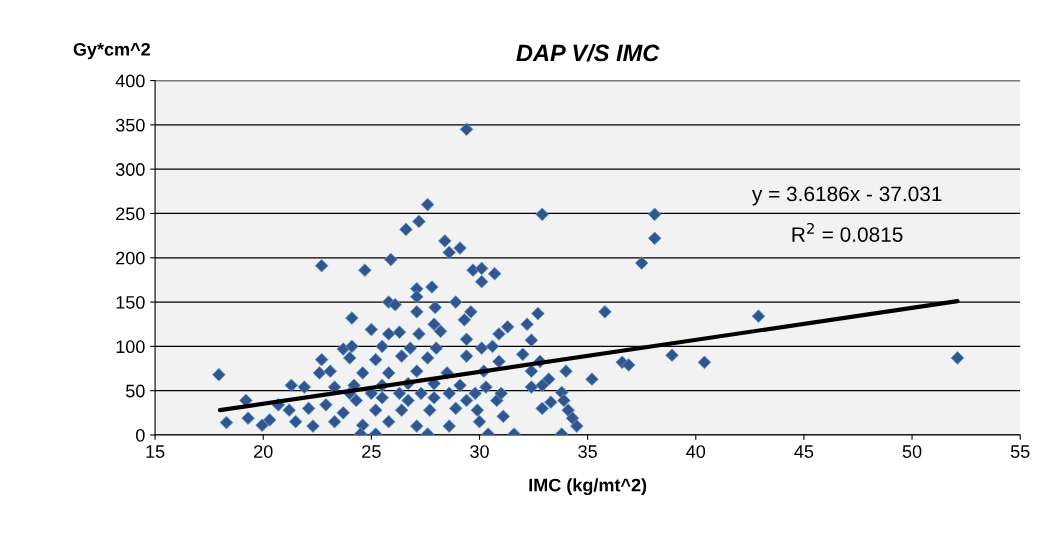 The image size is (1055, 537). I want to click on y-tick-label: 250, so click(130, 214).